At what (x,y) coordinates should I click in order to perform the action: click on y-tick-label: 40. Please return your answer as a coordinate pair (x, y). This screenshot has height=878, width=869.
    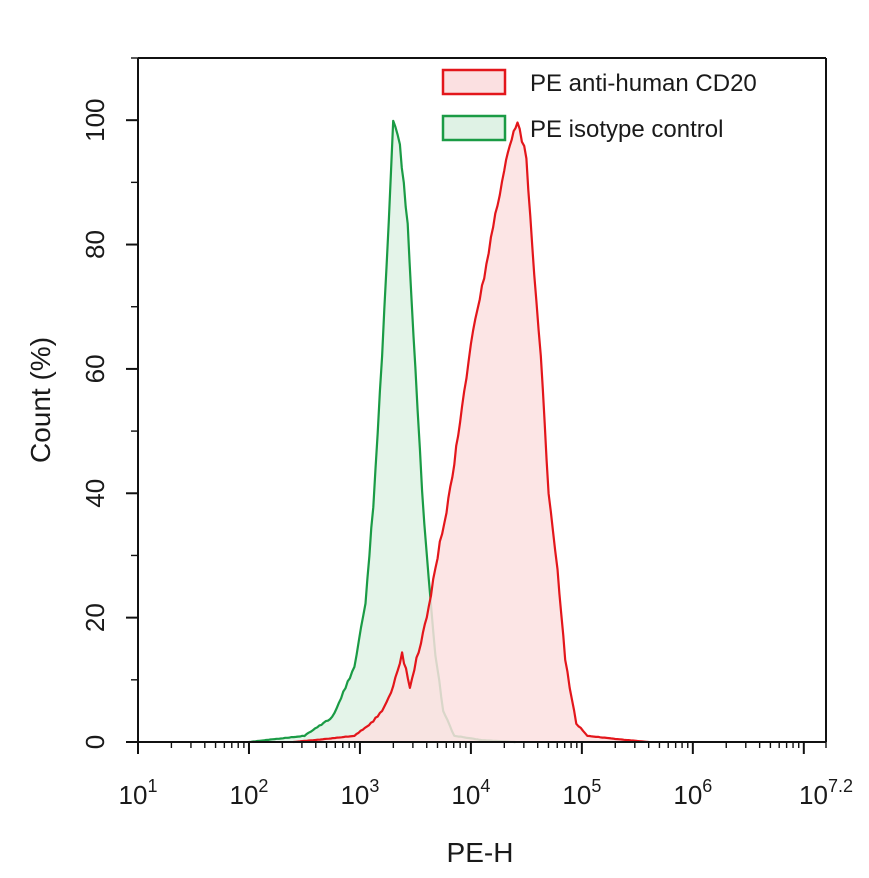
    Looking at the image, I should click on (95, 493).